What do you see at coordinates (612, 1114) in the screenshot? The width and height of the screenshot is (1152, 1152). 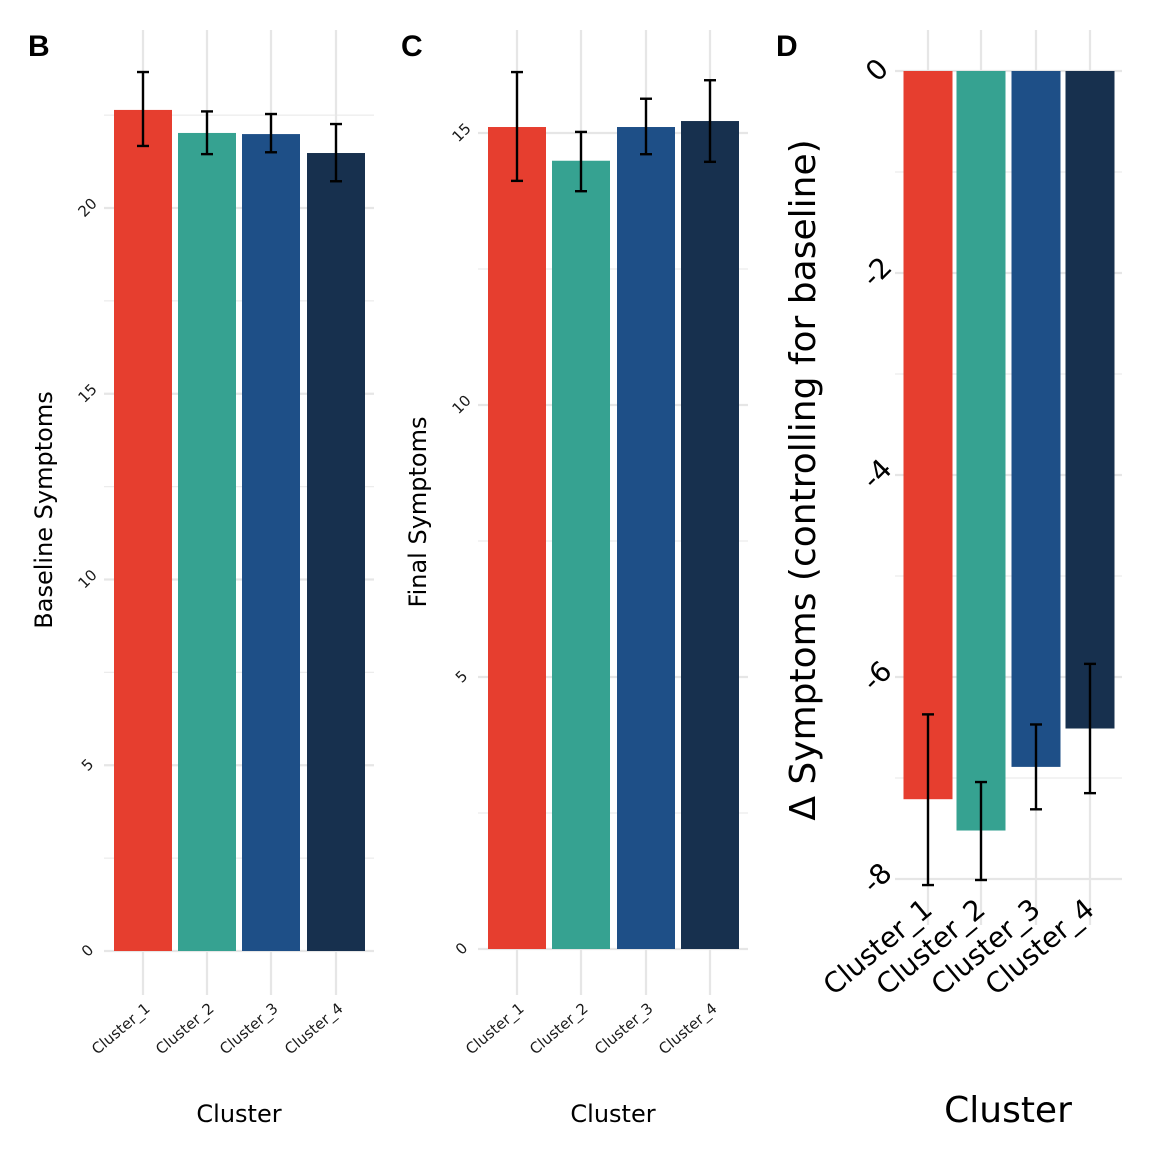 I see `x-axis-title-c: Cluster` at bounding box center [612, 1114].